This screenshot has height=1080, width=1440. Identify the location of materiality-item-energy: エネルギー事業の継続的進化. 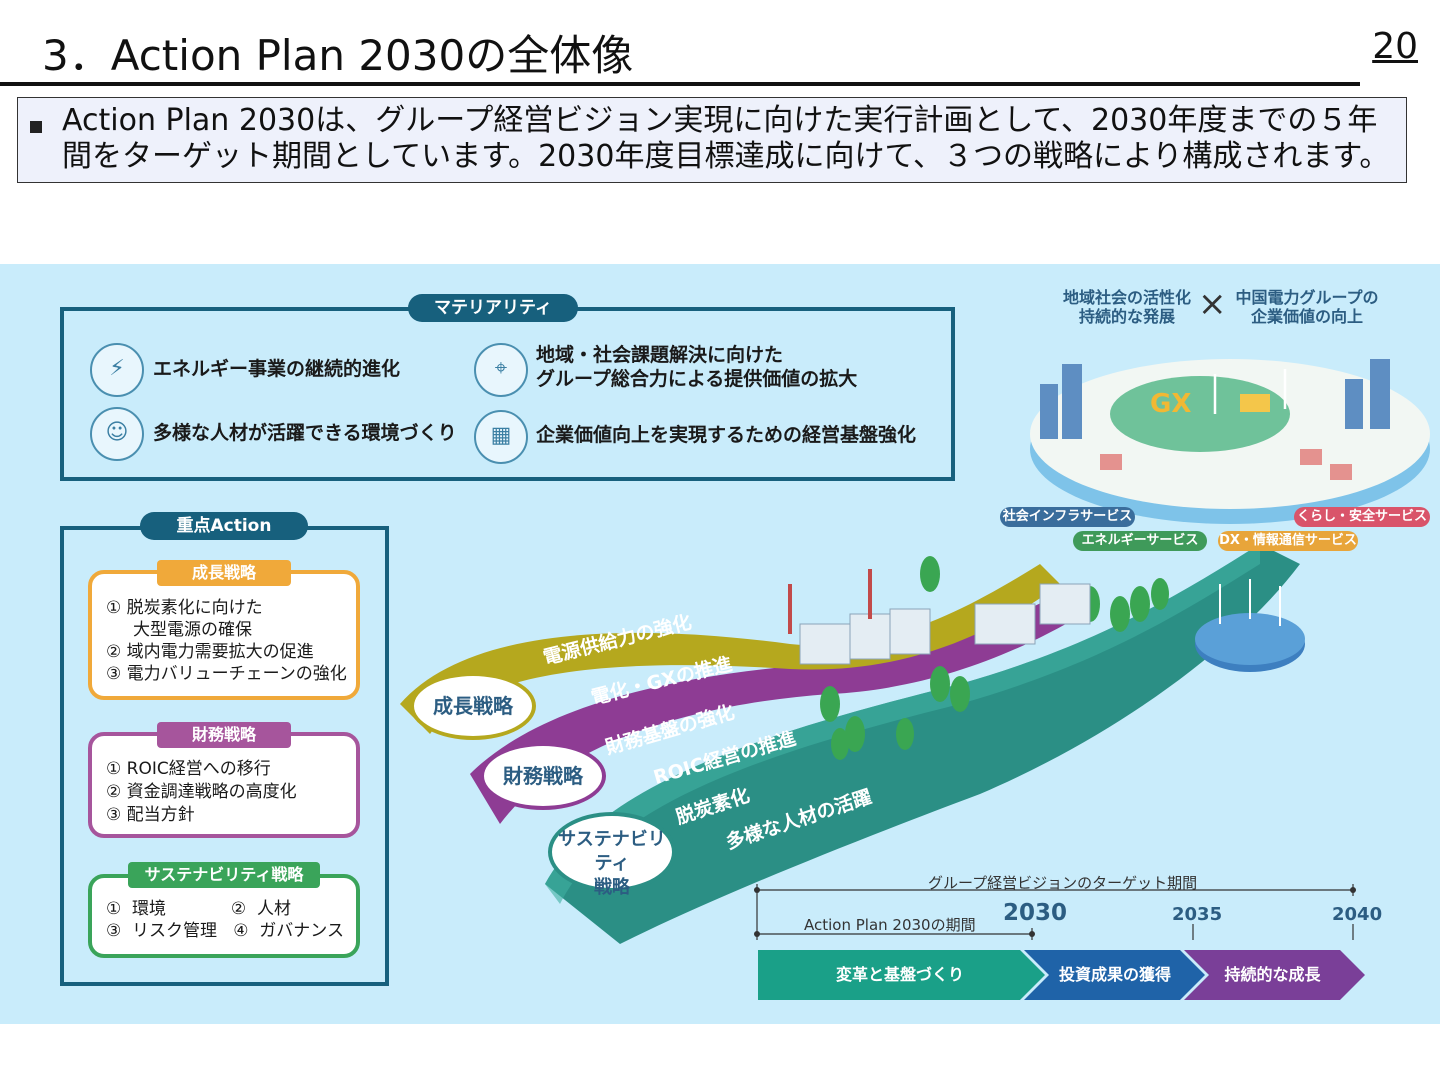
(277, 369).